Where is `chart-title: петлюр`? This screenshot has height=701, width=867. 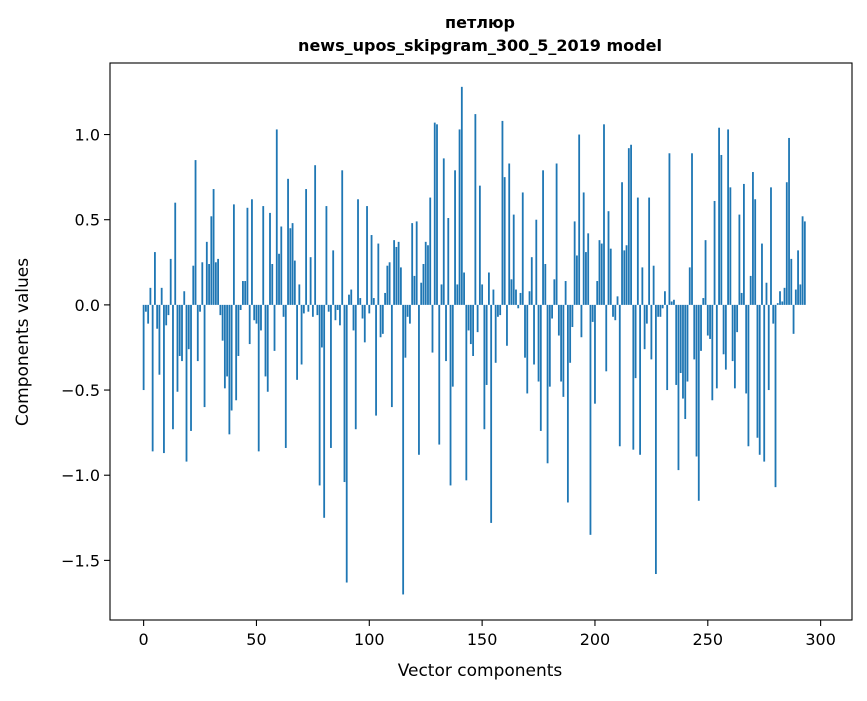 chart-title: петлюр is located at coordinates (480, 22).